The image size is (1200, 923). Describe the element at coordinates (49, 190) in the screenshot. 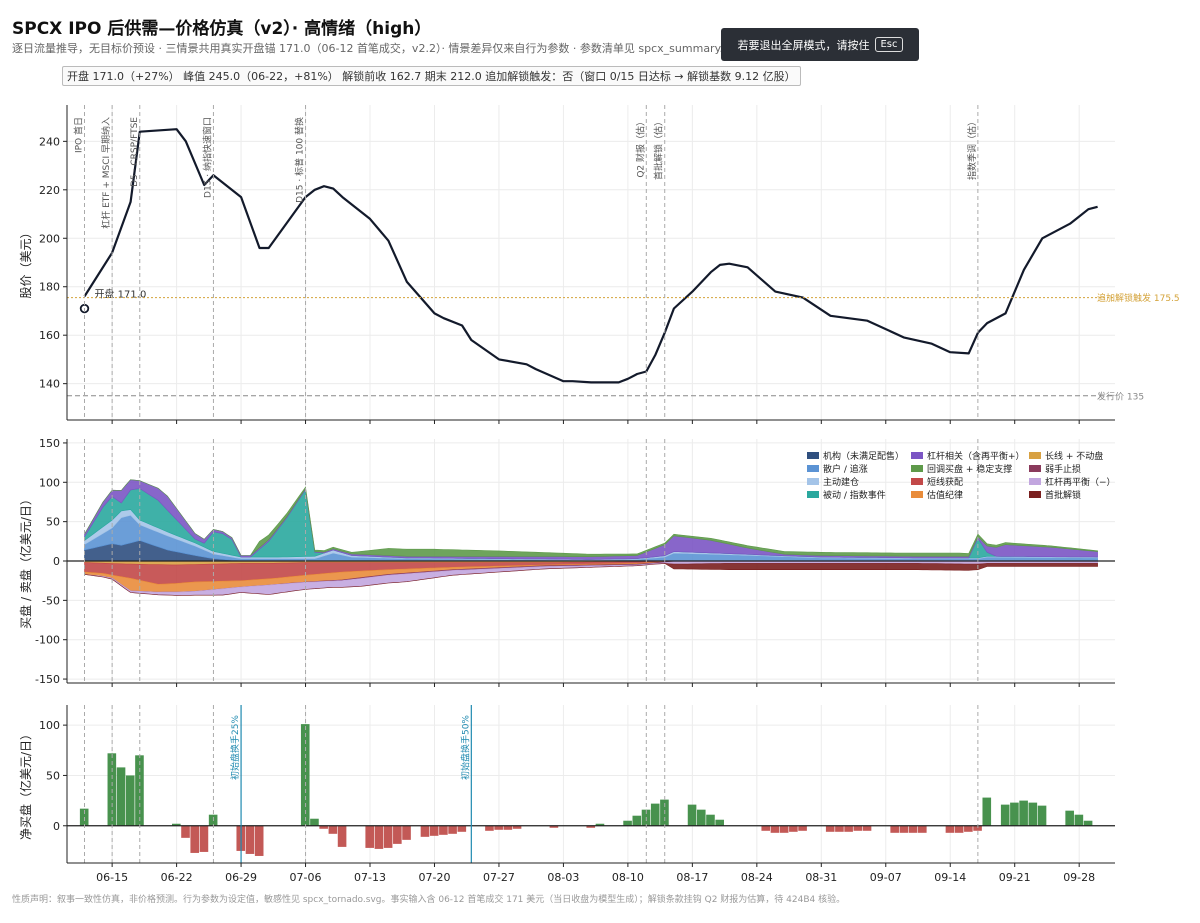

I see `y-tick-label: 220` at that location.